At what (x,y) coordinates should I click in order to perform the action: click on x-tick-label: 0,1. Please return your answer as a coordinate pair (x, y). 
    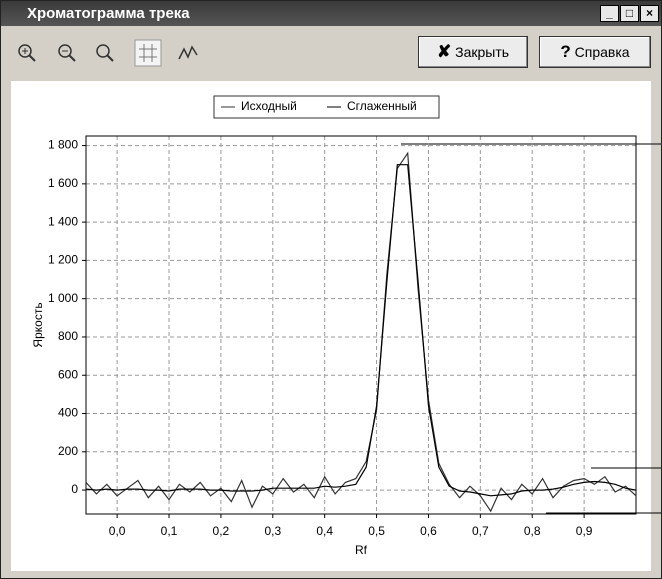
    Looking at the image, I should click on (169, 531).